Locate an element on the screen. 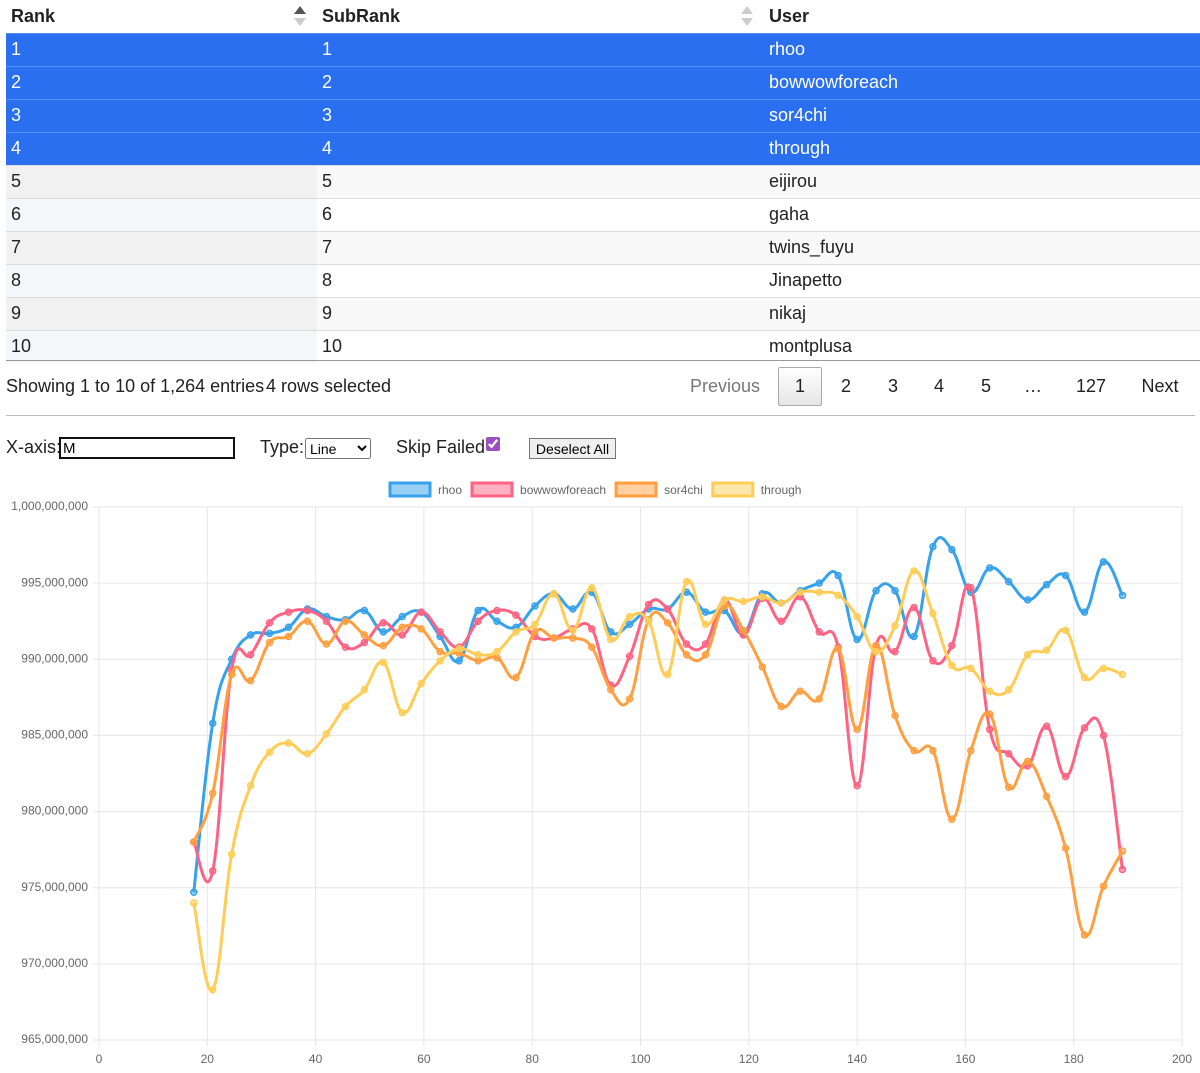 This screenshot has width=1200, height=1073. table-cell: gaha is located at coordinates (982, 214).